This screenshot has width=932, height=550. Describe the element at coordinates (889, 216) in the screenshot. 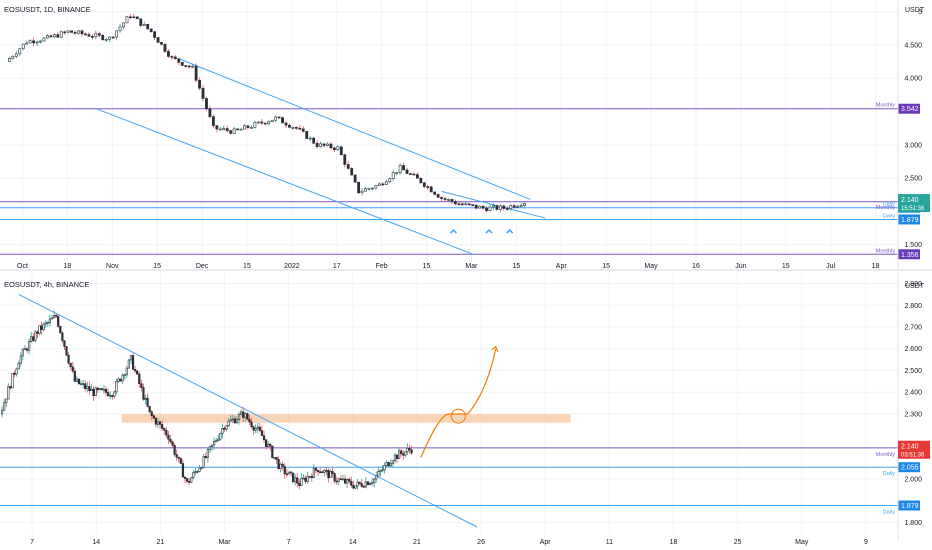

I see `level-tag: Daily` at that location.